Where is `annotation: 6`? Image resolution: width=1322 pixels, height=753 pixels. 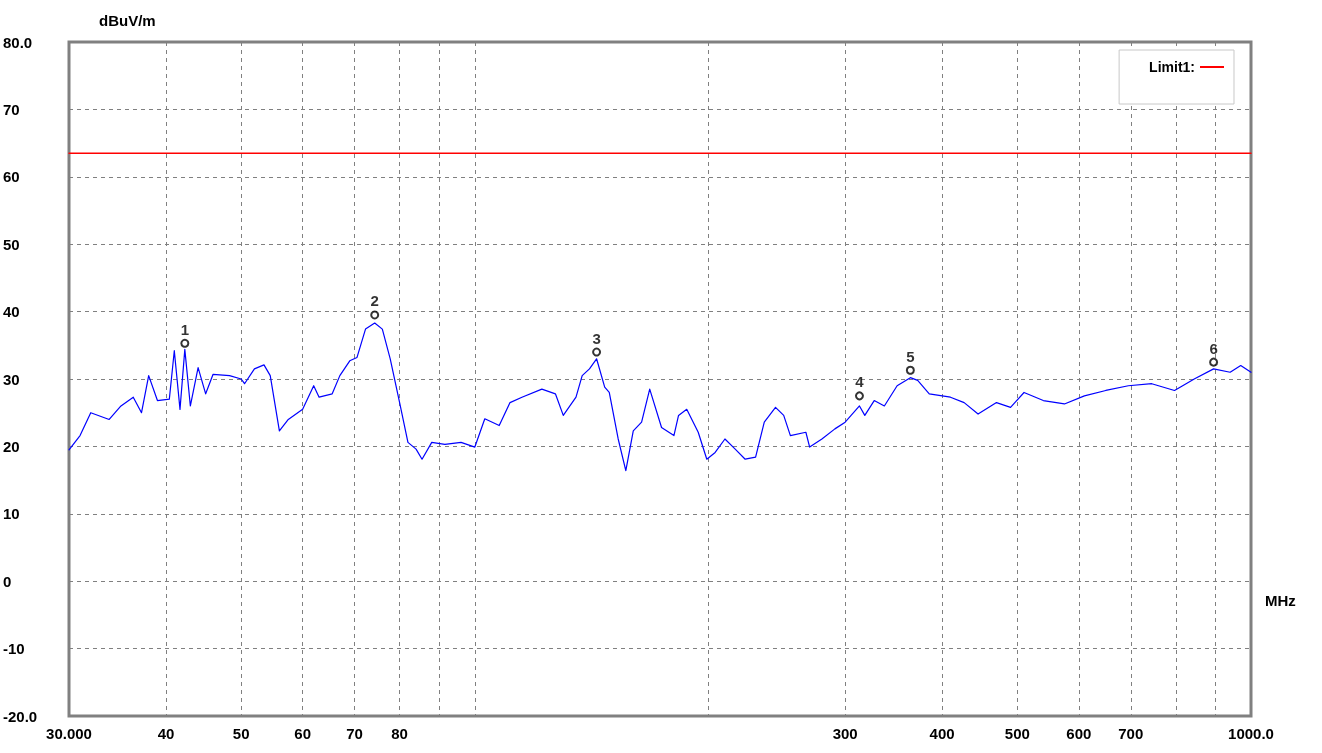
annotation: 6 is located at coordinates (1213, 348).